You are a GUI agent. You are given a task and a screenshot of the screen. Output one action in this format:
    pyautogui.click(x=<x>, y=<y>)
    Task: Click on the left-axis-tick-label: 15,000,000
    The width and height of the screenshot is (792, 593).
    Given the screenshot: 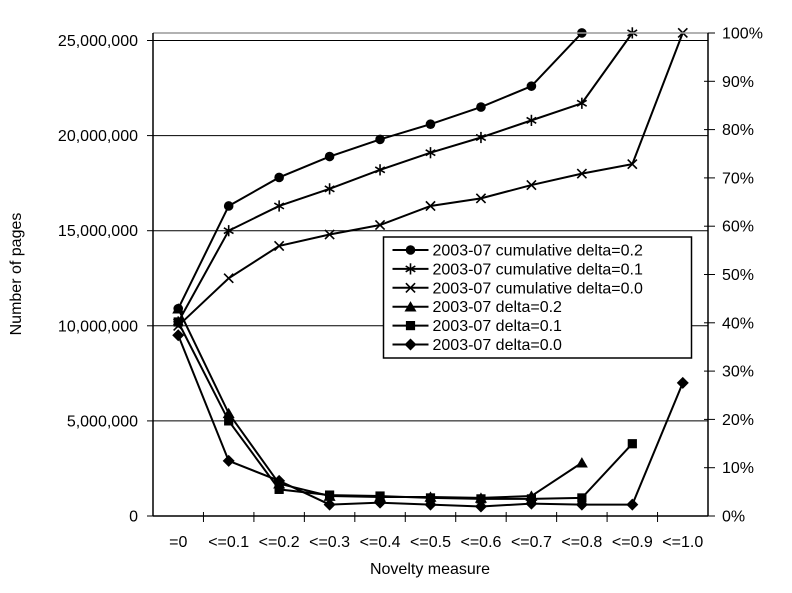 What is the action you would take?
    pyautogui.click(x=98, y=231)
    